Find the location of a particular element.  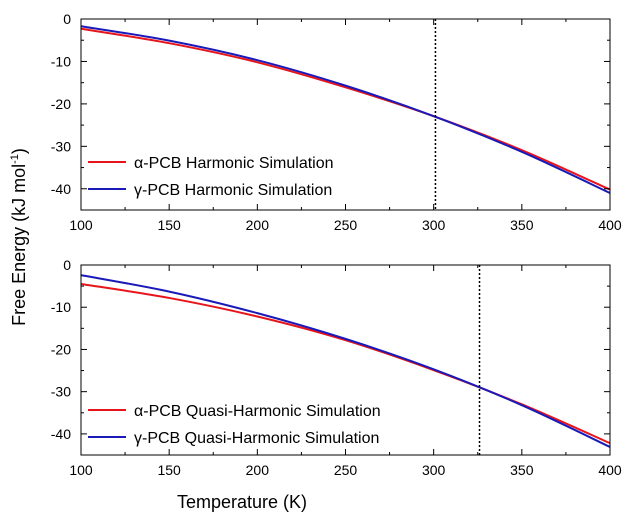

x-axis-title: Temperature (K) is located at coordinates (242, 502).